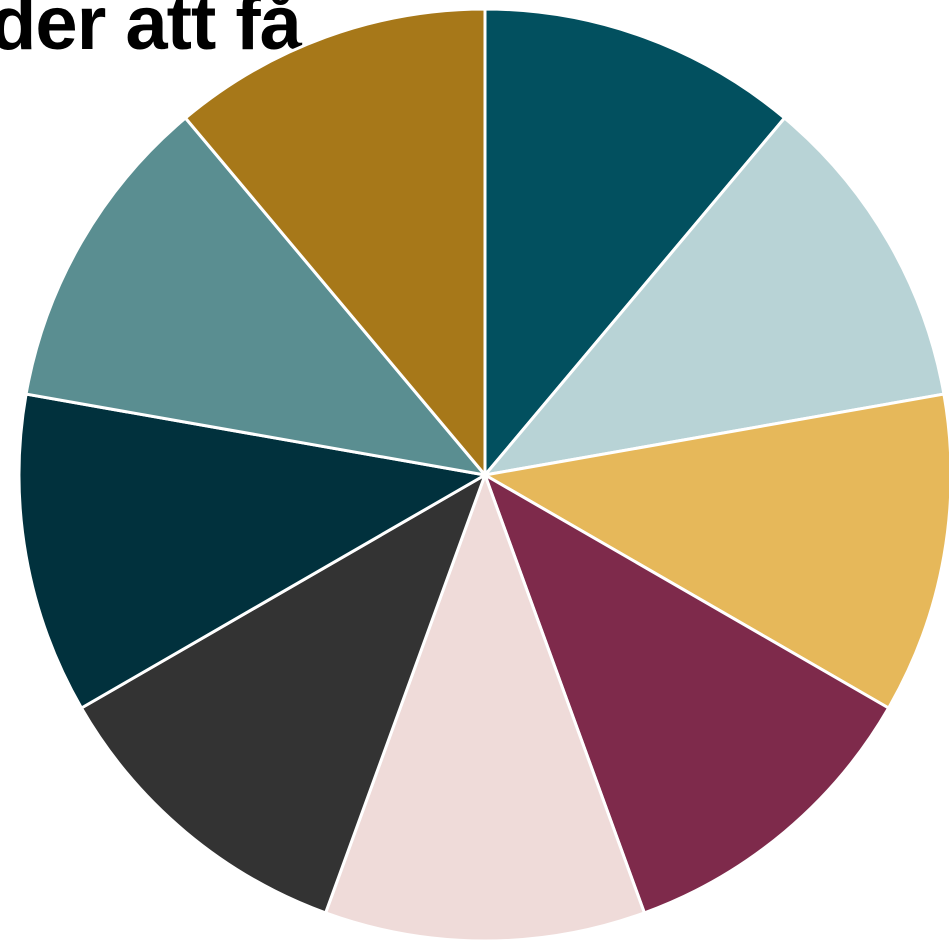 This screenshot has width=949, height=952. What do you see at coordinates (151, 33) in the screenshot?
I see `chart-title: der att få` at bounding box center [151, 33].